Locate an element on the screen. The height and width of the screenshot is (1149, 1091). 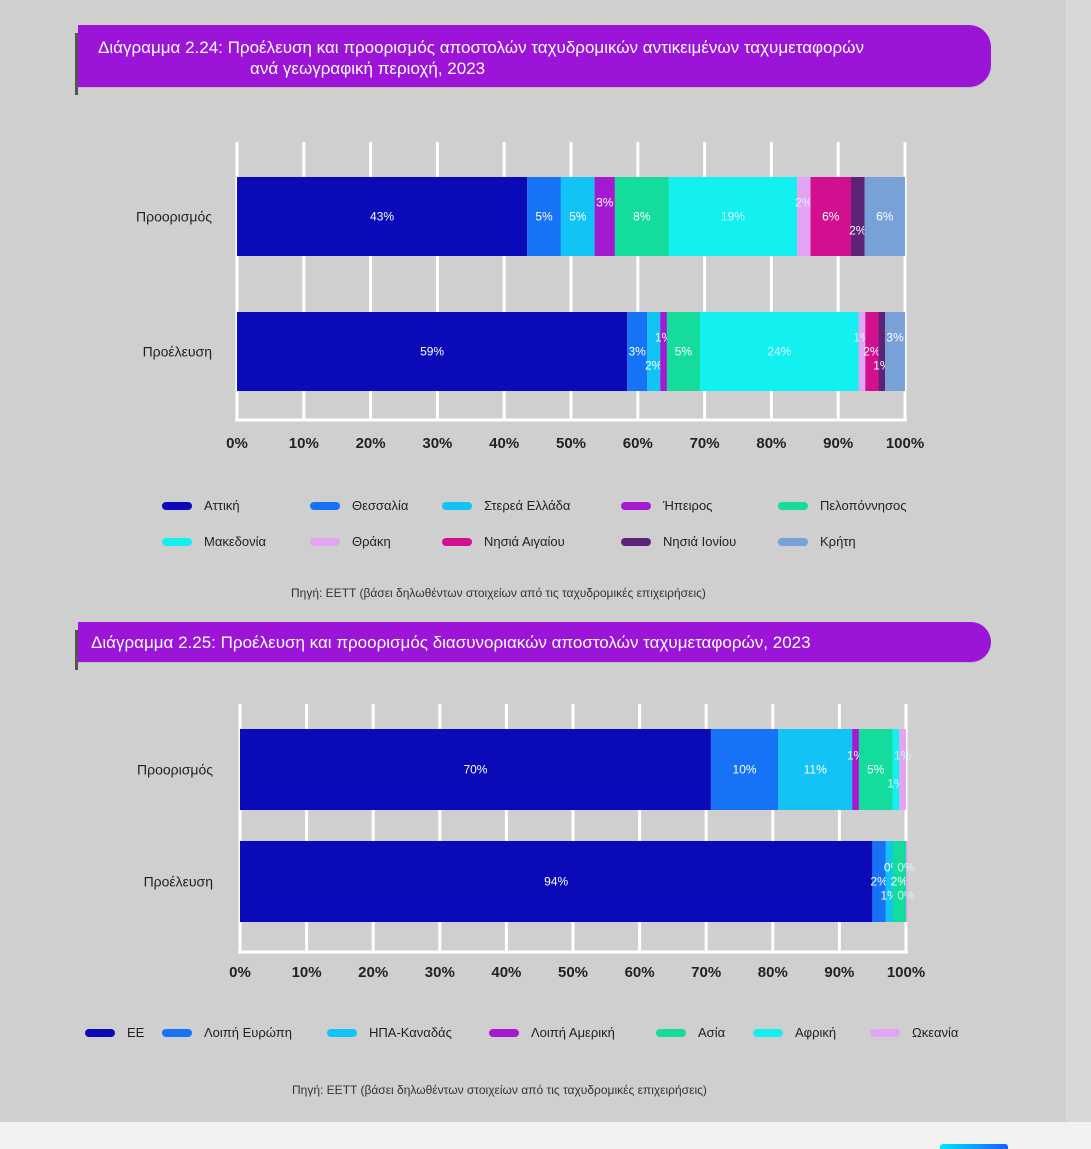
x-tick-label: 50% is located at coordinates (571, 443).